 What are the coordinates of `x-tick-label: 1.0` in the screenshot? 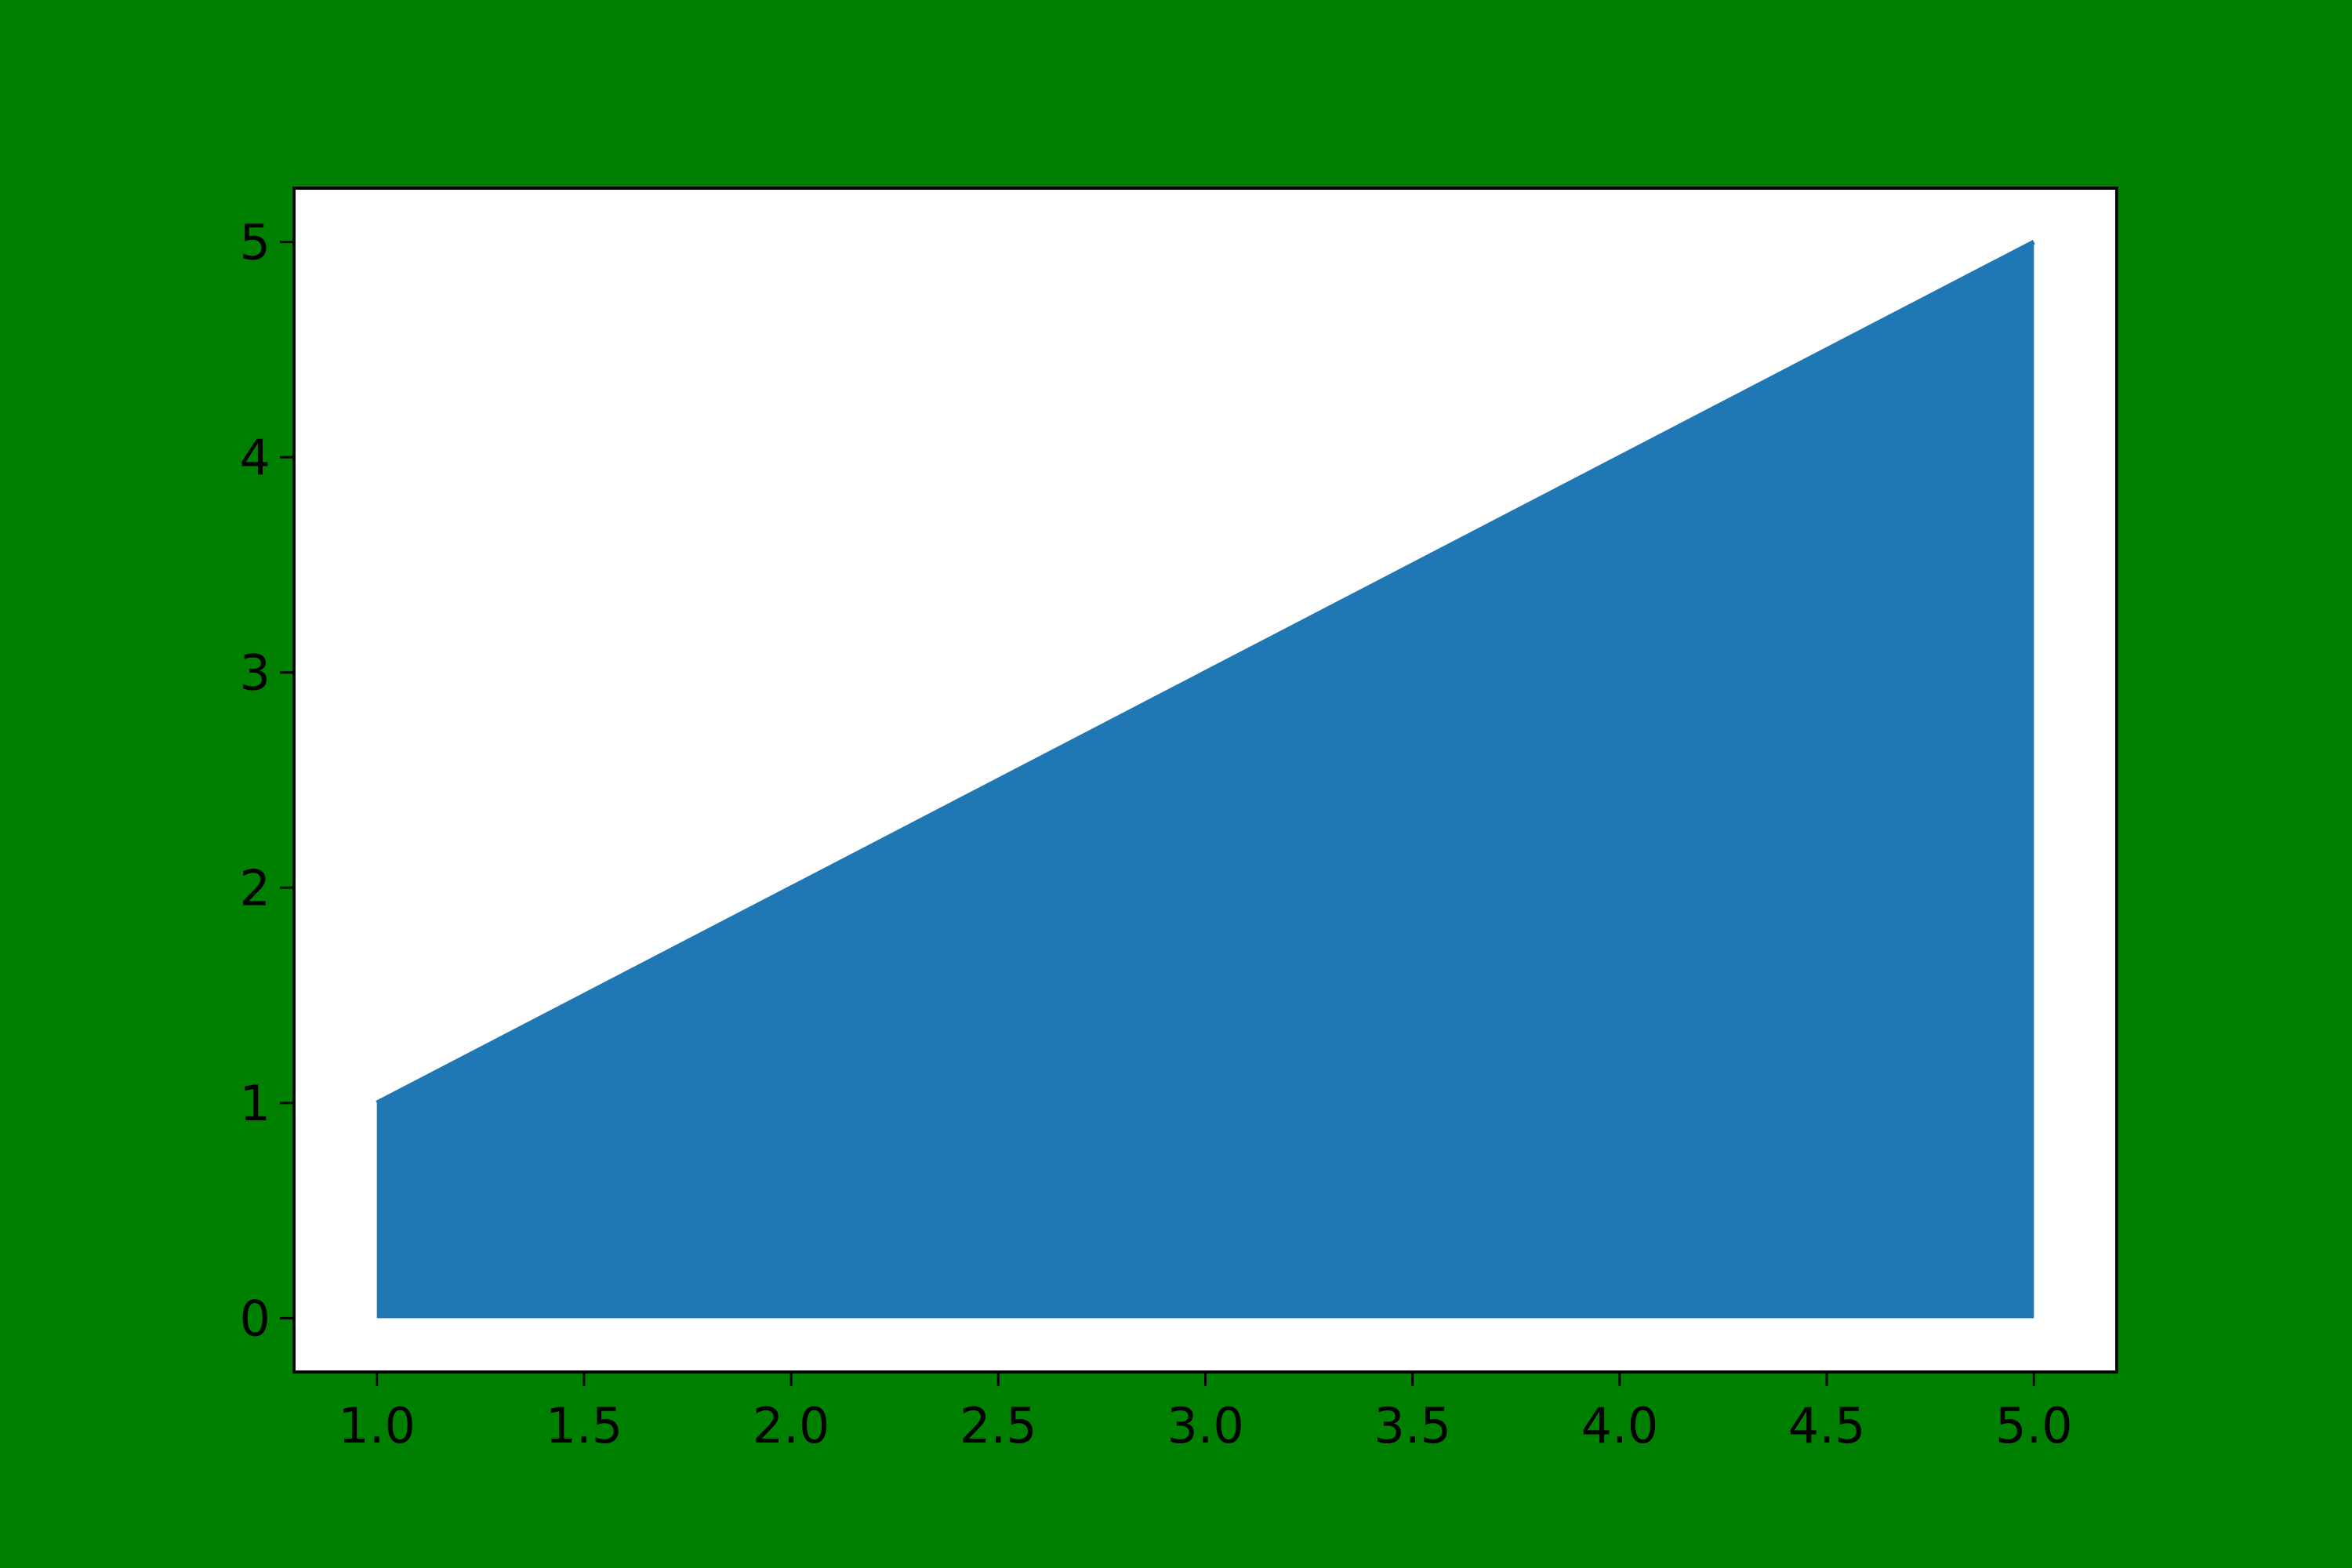 It's located at (377, 1425).